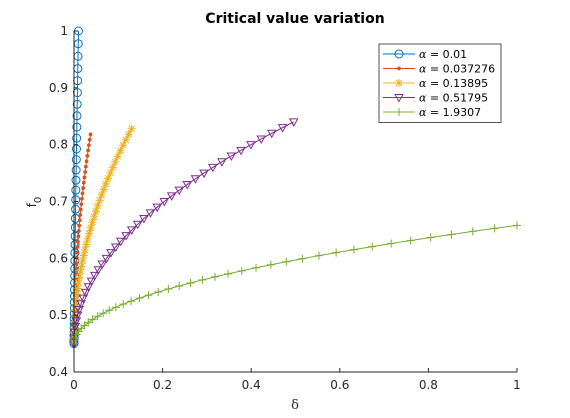  I want to click on y-tick-label: 0.7, so click(58, 202).